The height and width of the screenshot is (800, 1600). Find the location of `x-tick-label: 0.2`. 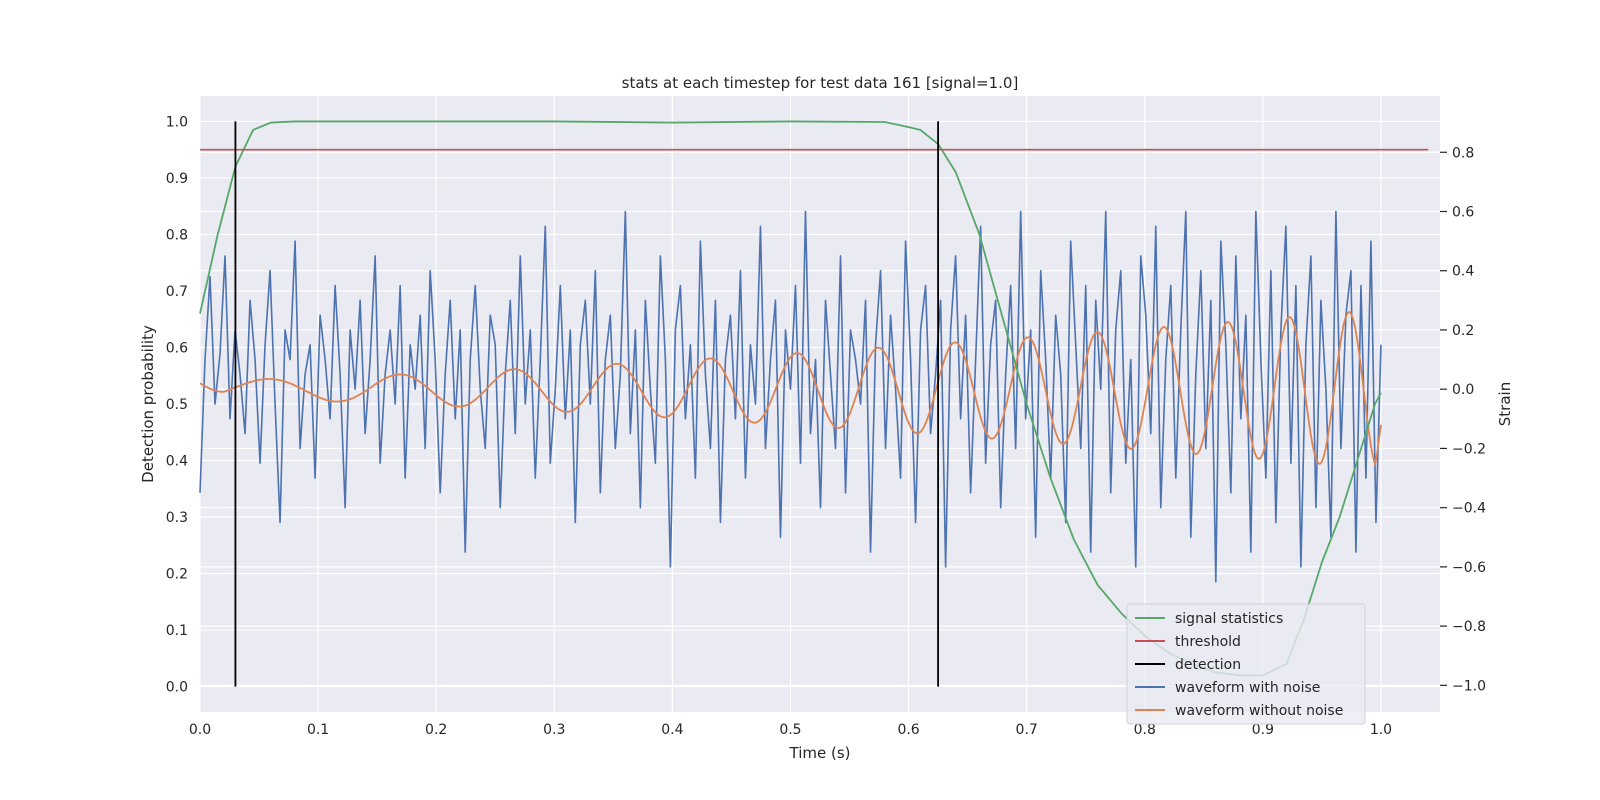

x-tick-label: 0.2 is located at coordinates (436, 730).